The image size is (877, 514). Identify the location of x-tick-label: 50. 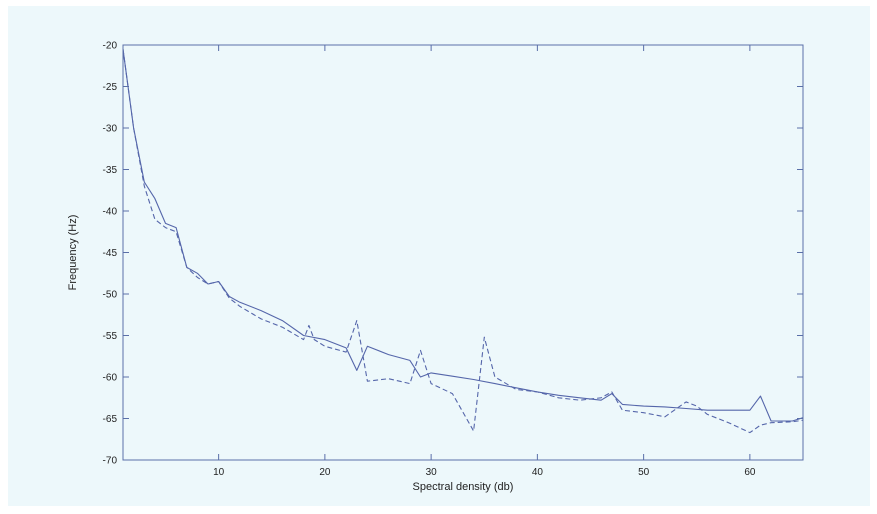
(644, 472).